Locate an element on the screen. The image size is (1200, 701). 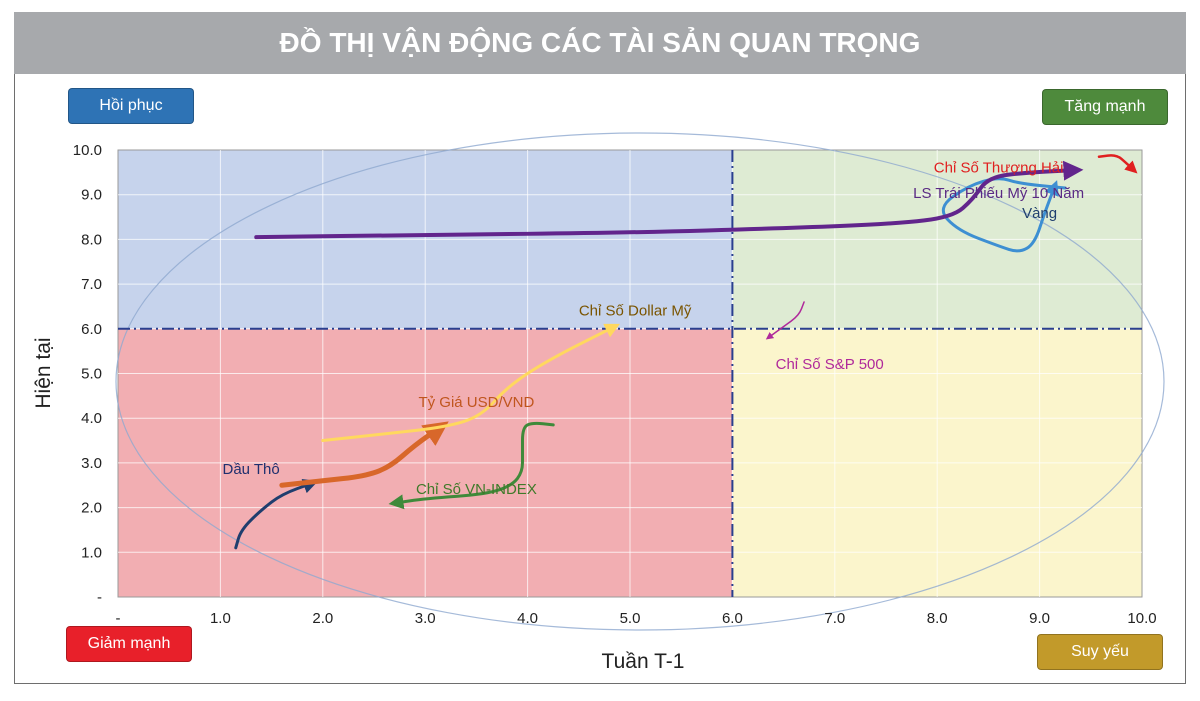
y-tick-label: 9.0 is located at coordinates (91, 195).